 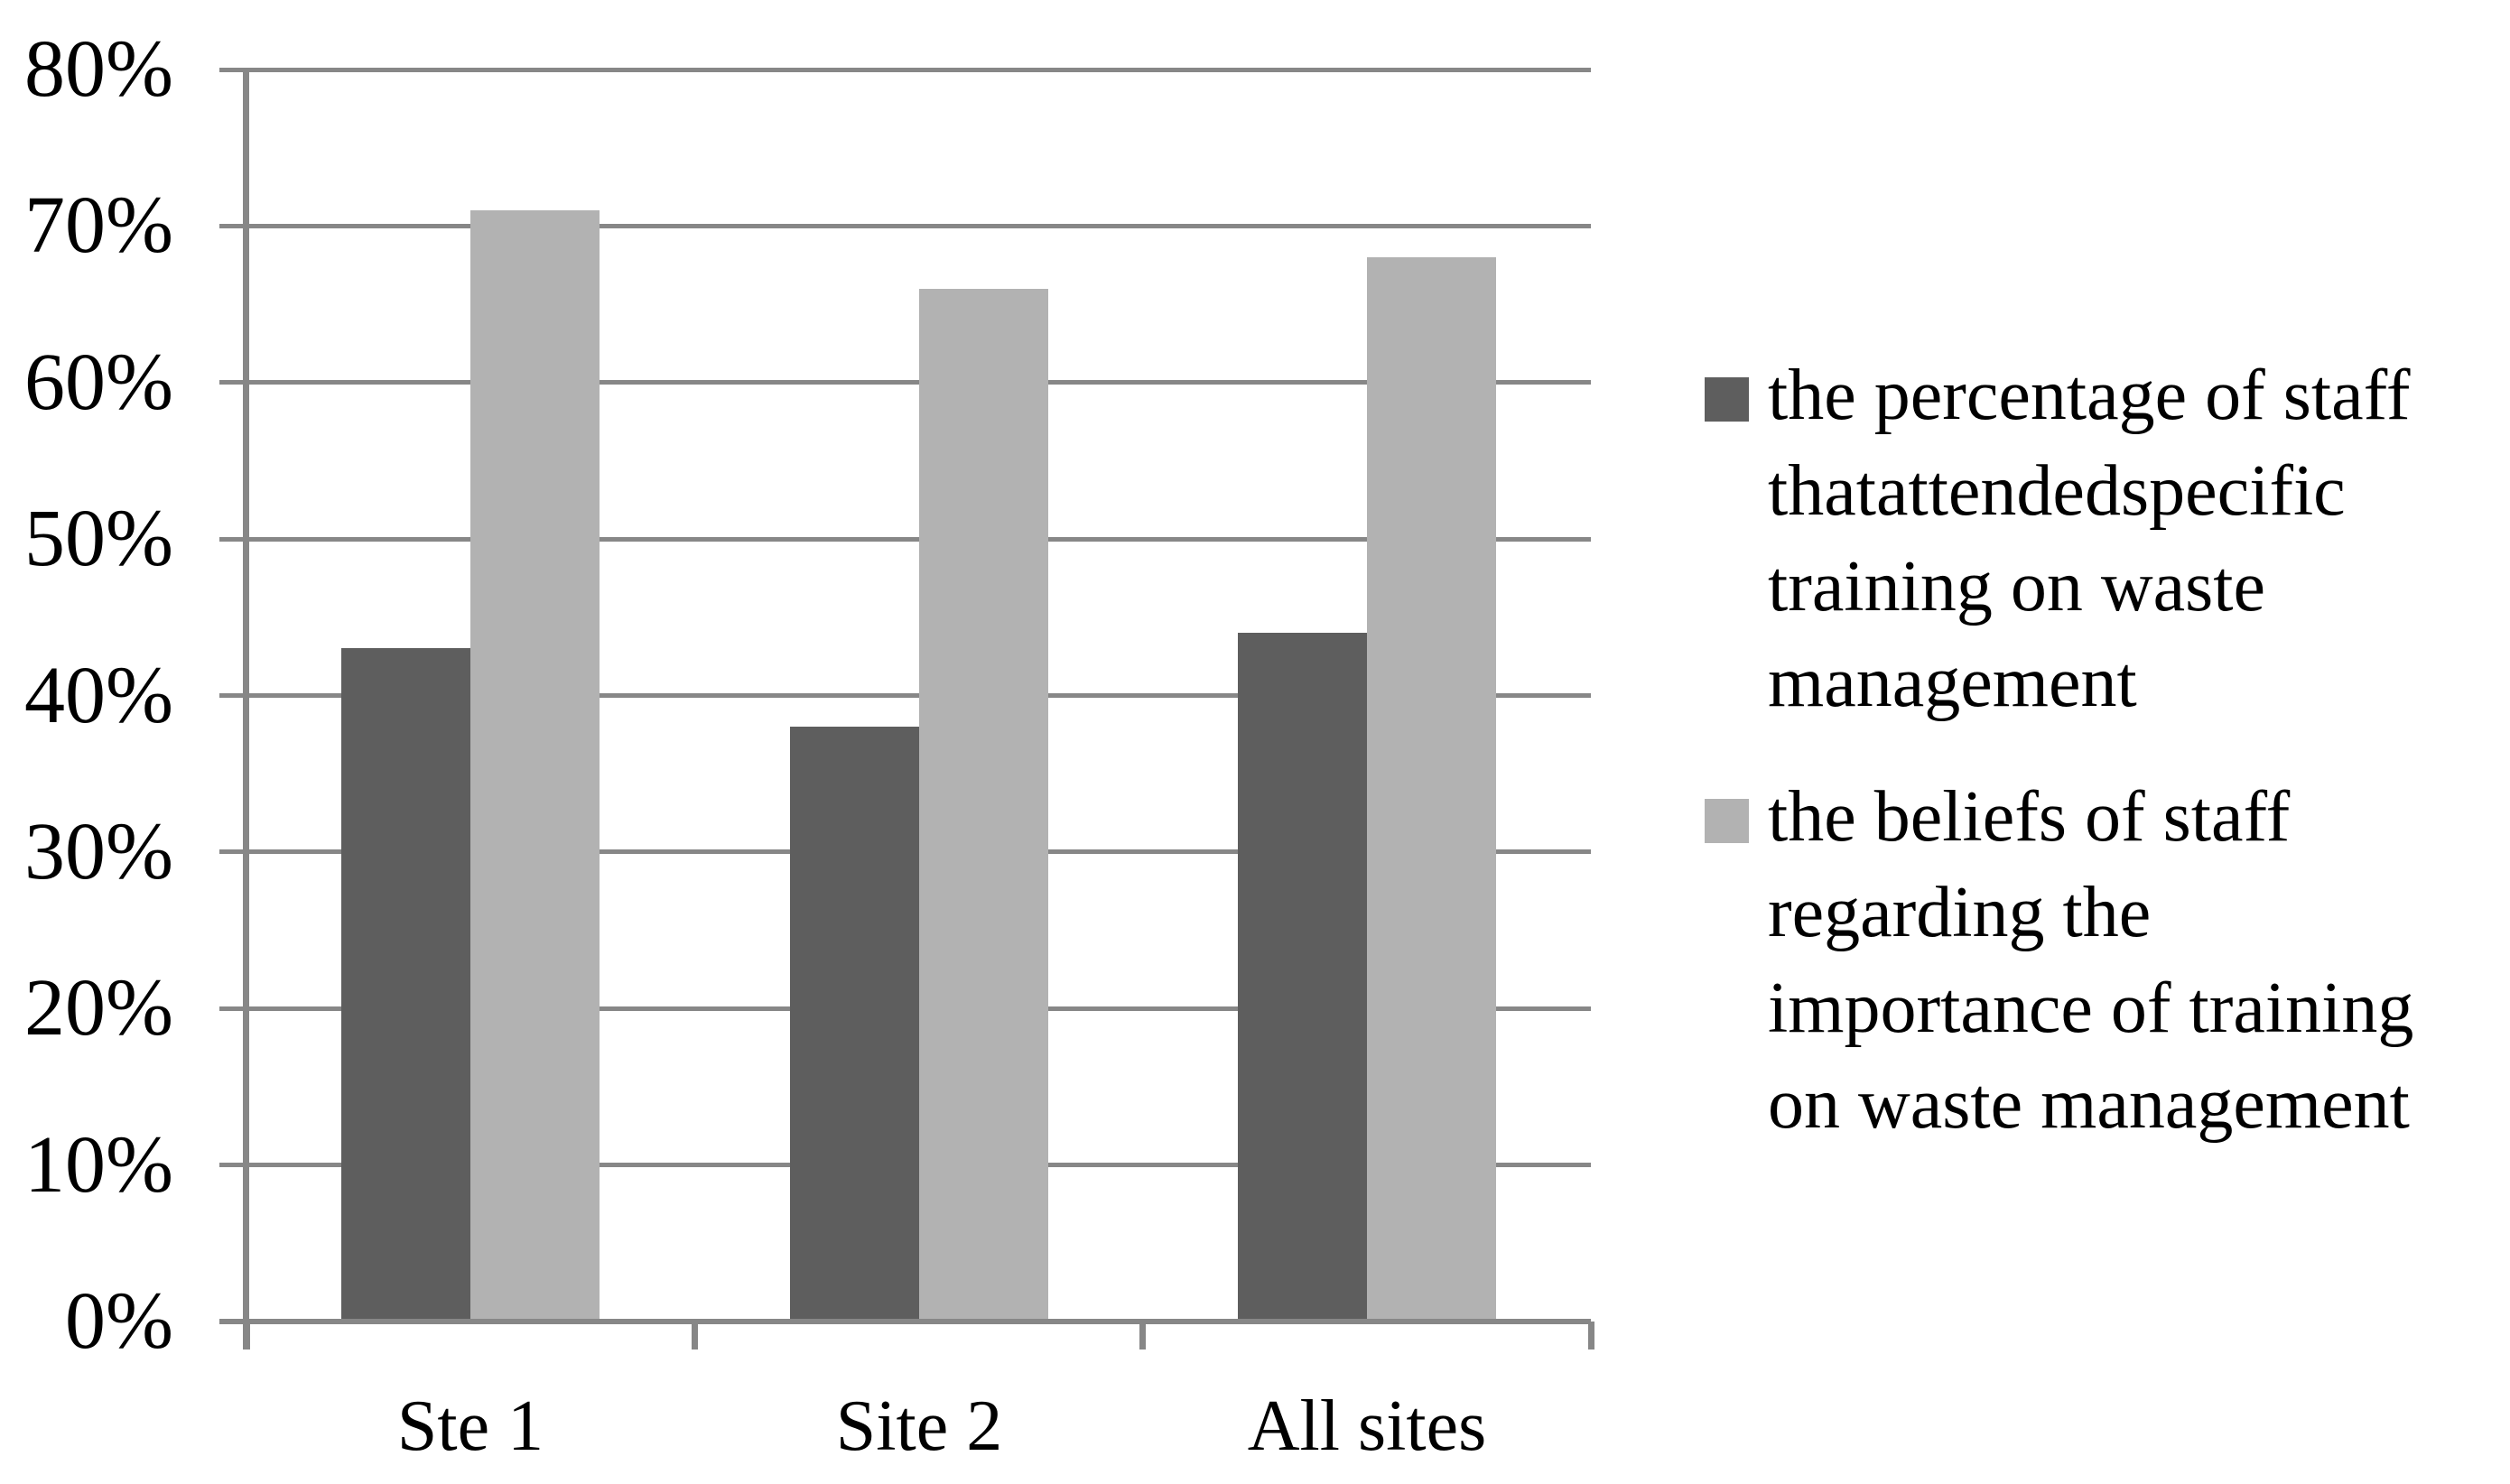 What do you see at coordinates (98, 383) in the screenshot?
I see `y-axis-tick-label: 60%` at bounding box center [98, 383].